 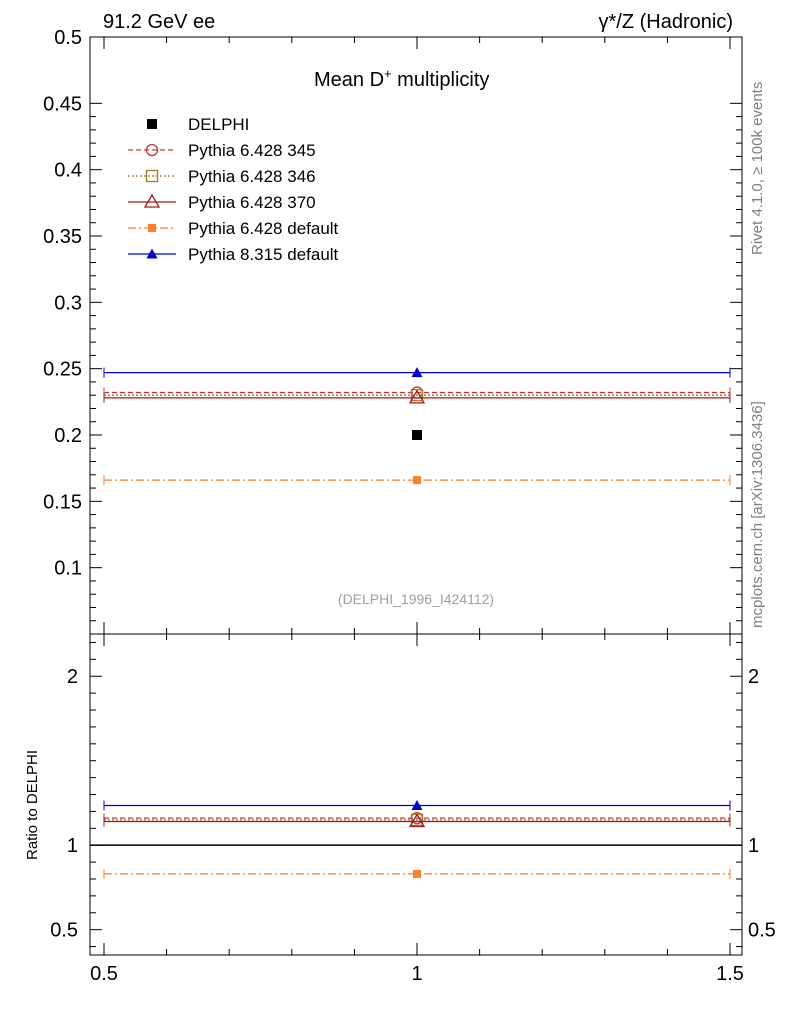 What do you see at coordinates (416, 974) in the screenshot?
I see `x-tick-label: 1` at bounding box center [416, 974].